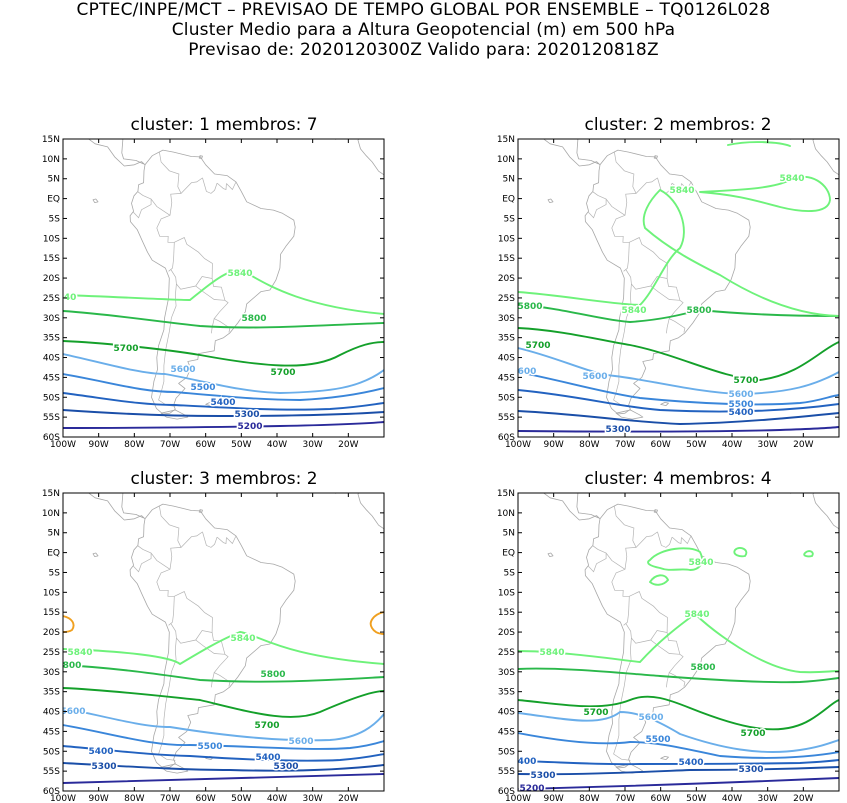 This screenshot has width=847, height=803. I want to click on lat-label: 40S, so click(51, 713).